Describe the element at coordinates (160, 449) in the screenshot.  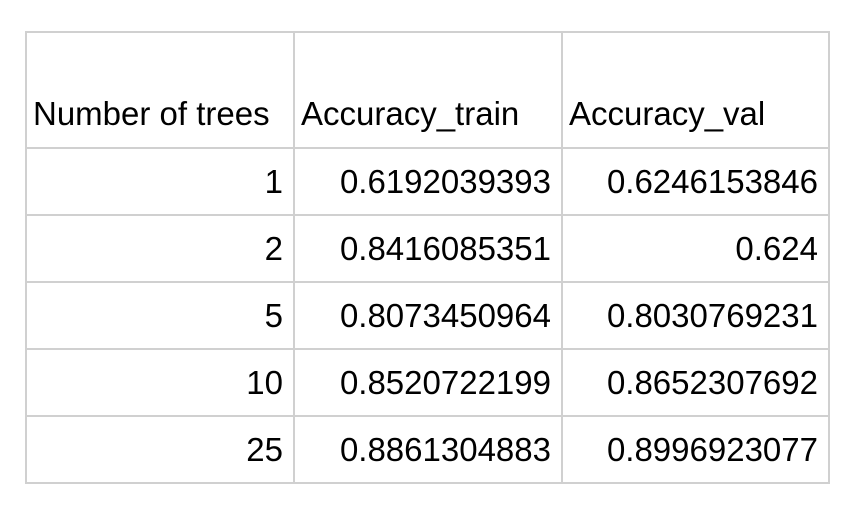
I see `cell-number-of-trees: 25` at that location.